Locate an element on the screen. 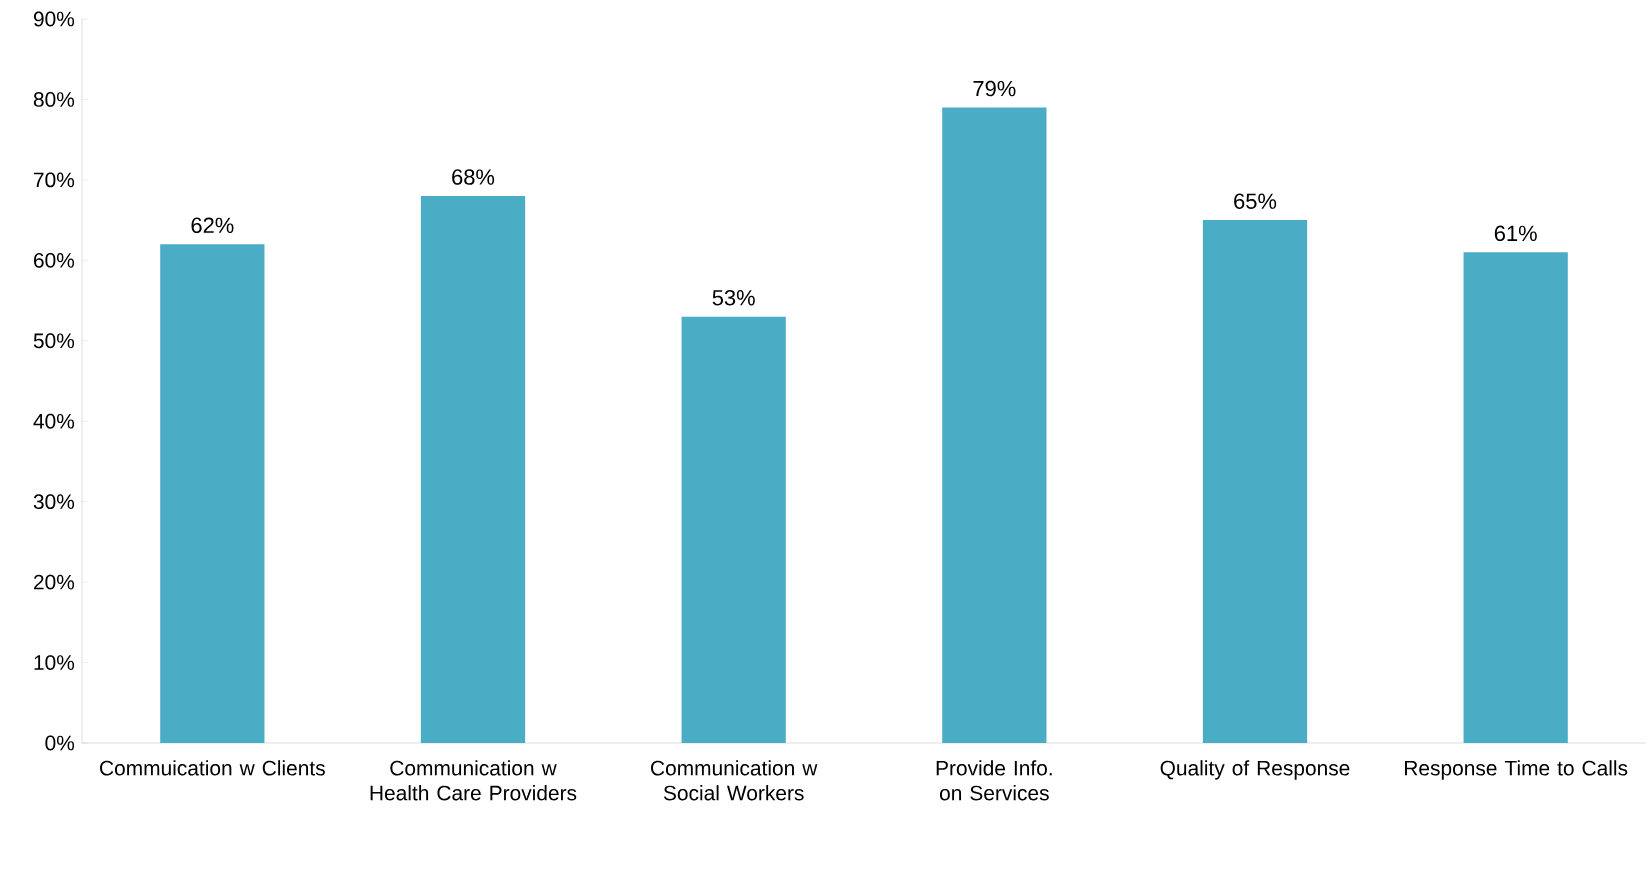 Image resolution: width=1652 pixels, height=876 pixels. data-label: 68% is located at coordinates (473, 177).